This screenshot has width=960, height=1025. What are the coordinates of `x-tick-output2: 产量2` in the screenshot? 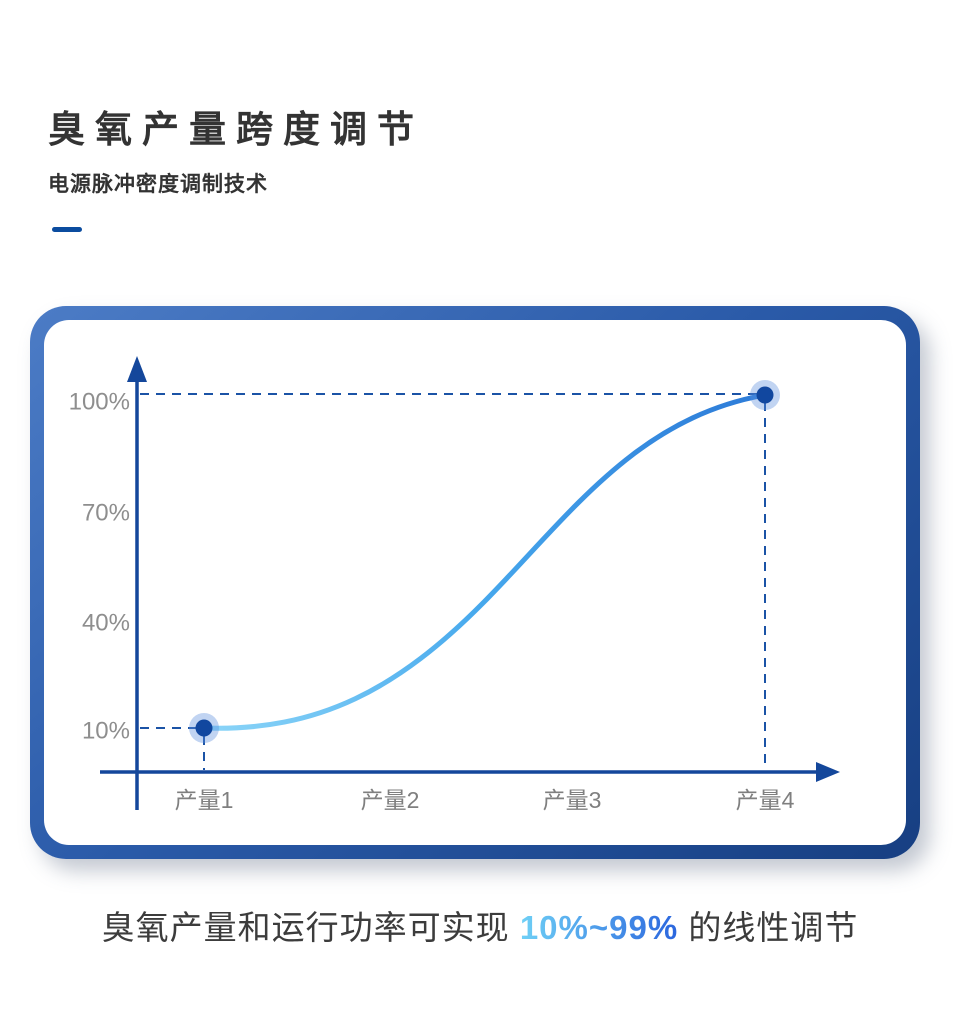 It's located at (390, 800).